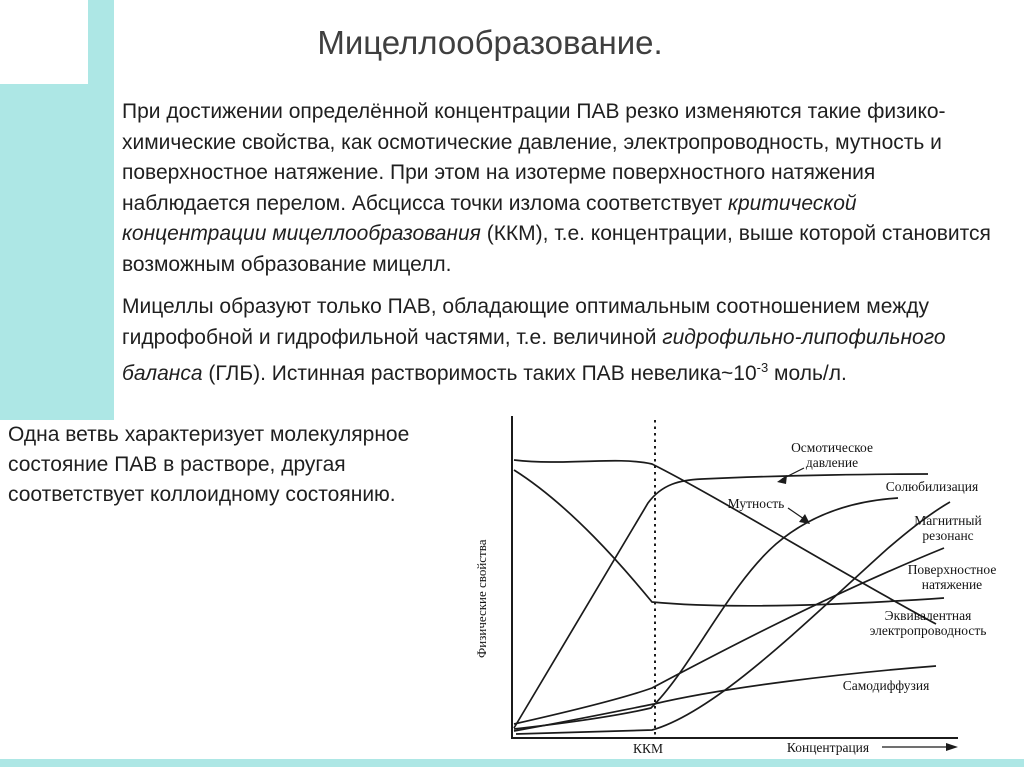  Describe the element at coordinates (932, 486) in the screenshot. I see `solubilization-label: Солюбилизация` at that location.